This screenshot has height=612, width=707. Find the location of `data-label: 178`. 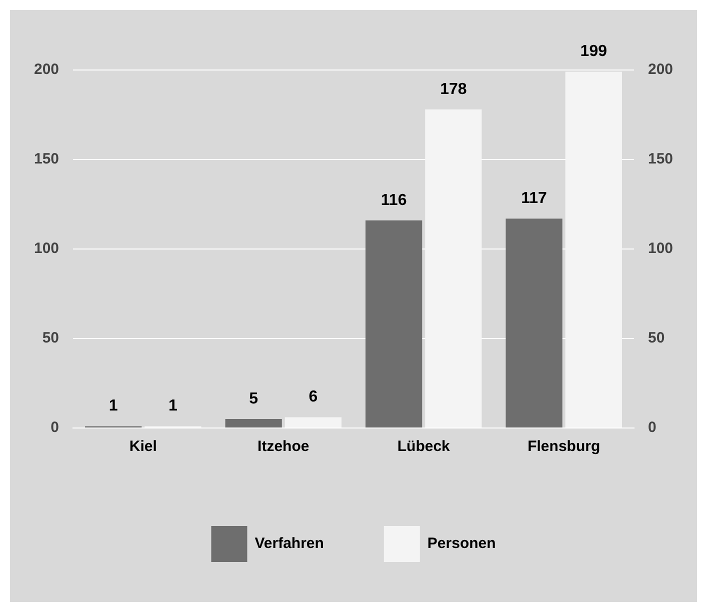

data-label: 178 is located at coordinates (453, 89).